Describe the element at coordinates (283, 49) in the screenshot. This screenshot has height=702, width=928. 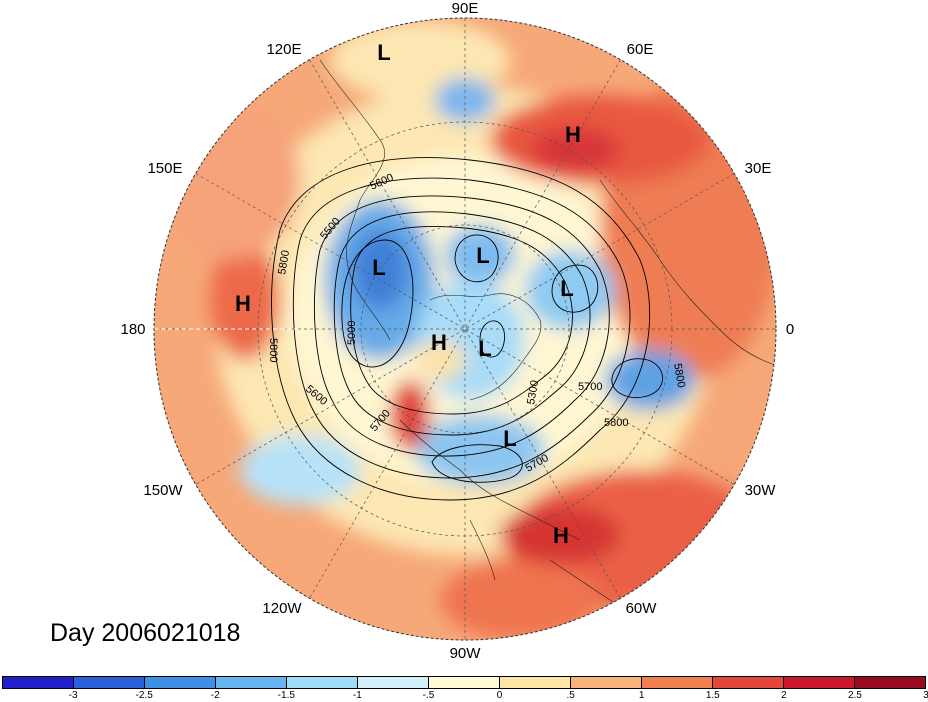
I see `lon-label-120e: 120E` at that location.